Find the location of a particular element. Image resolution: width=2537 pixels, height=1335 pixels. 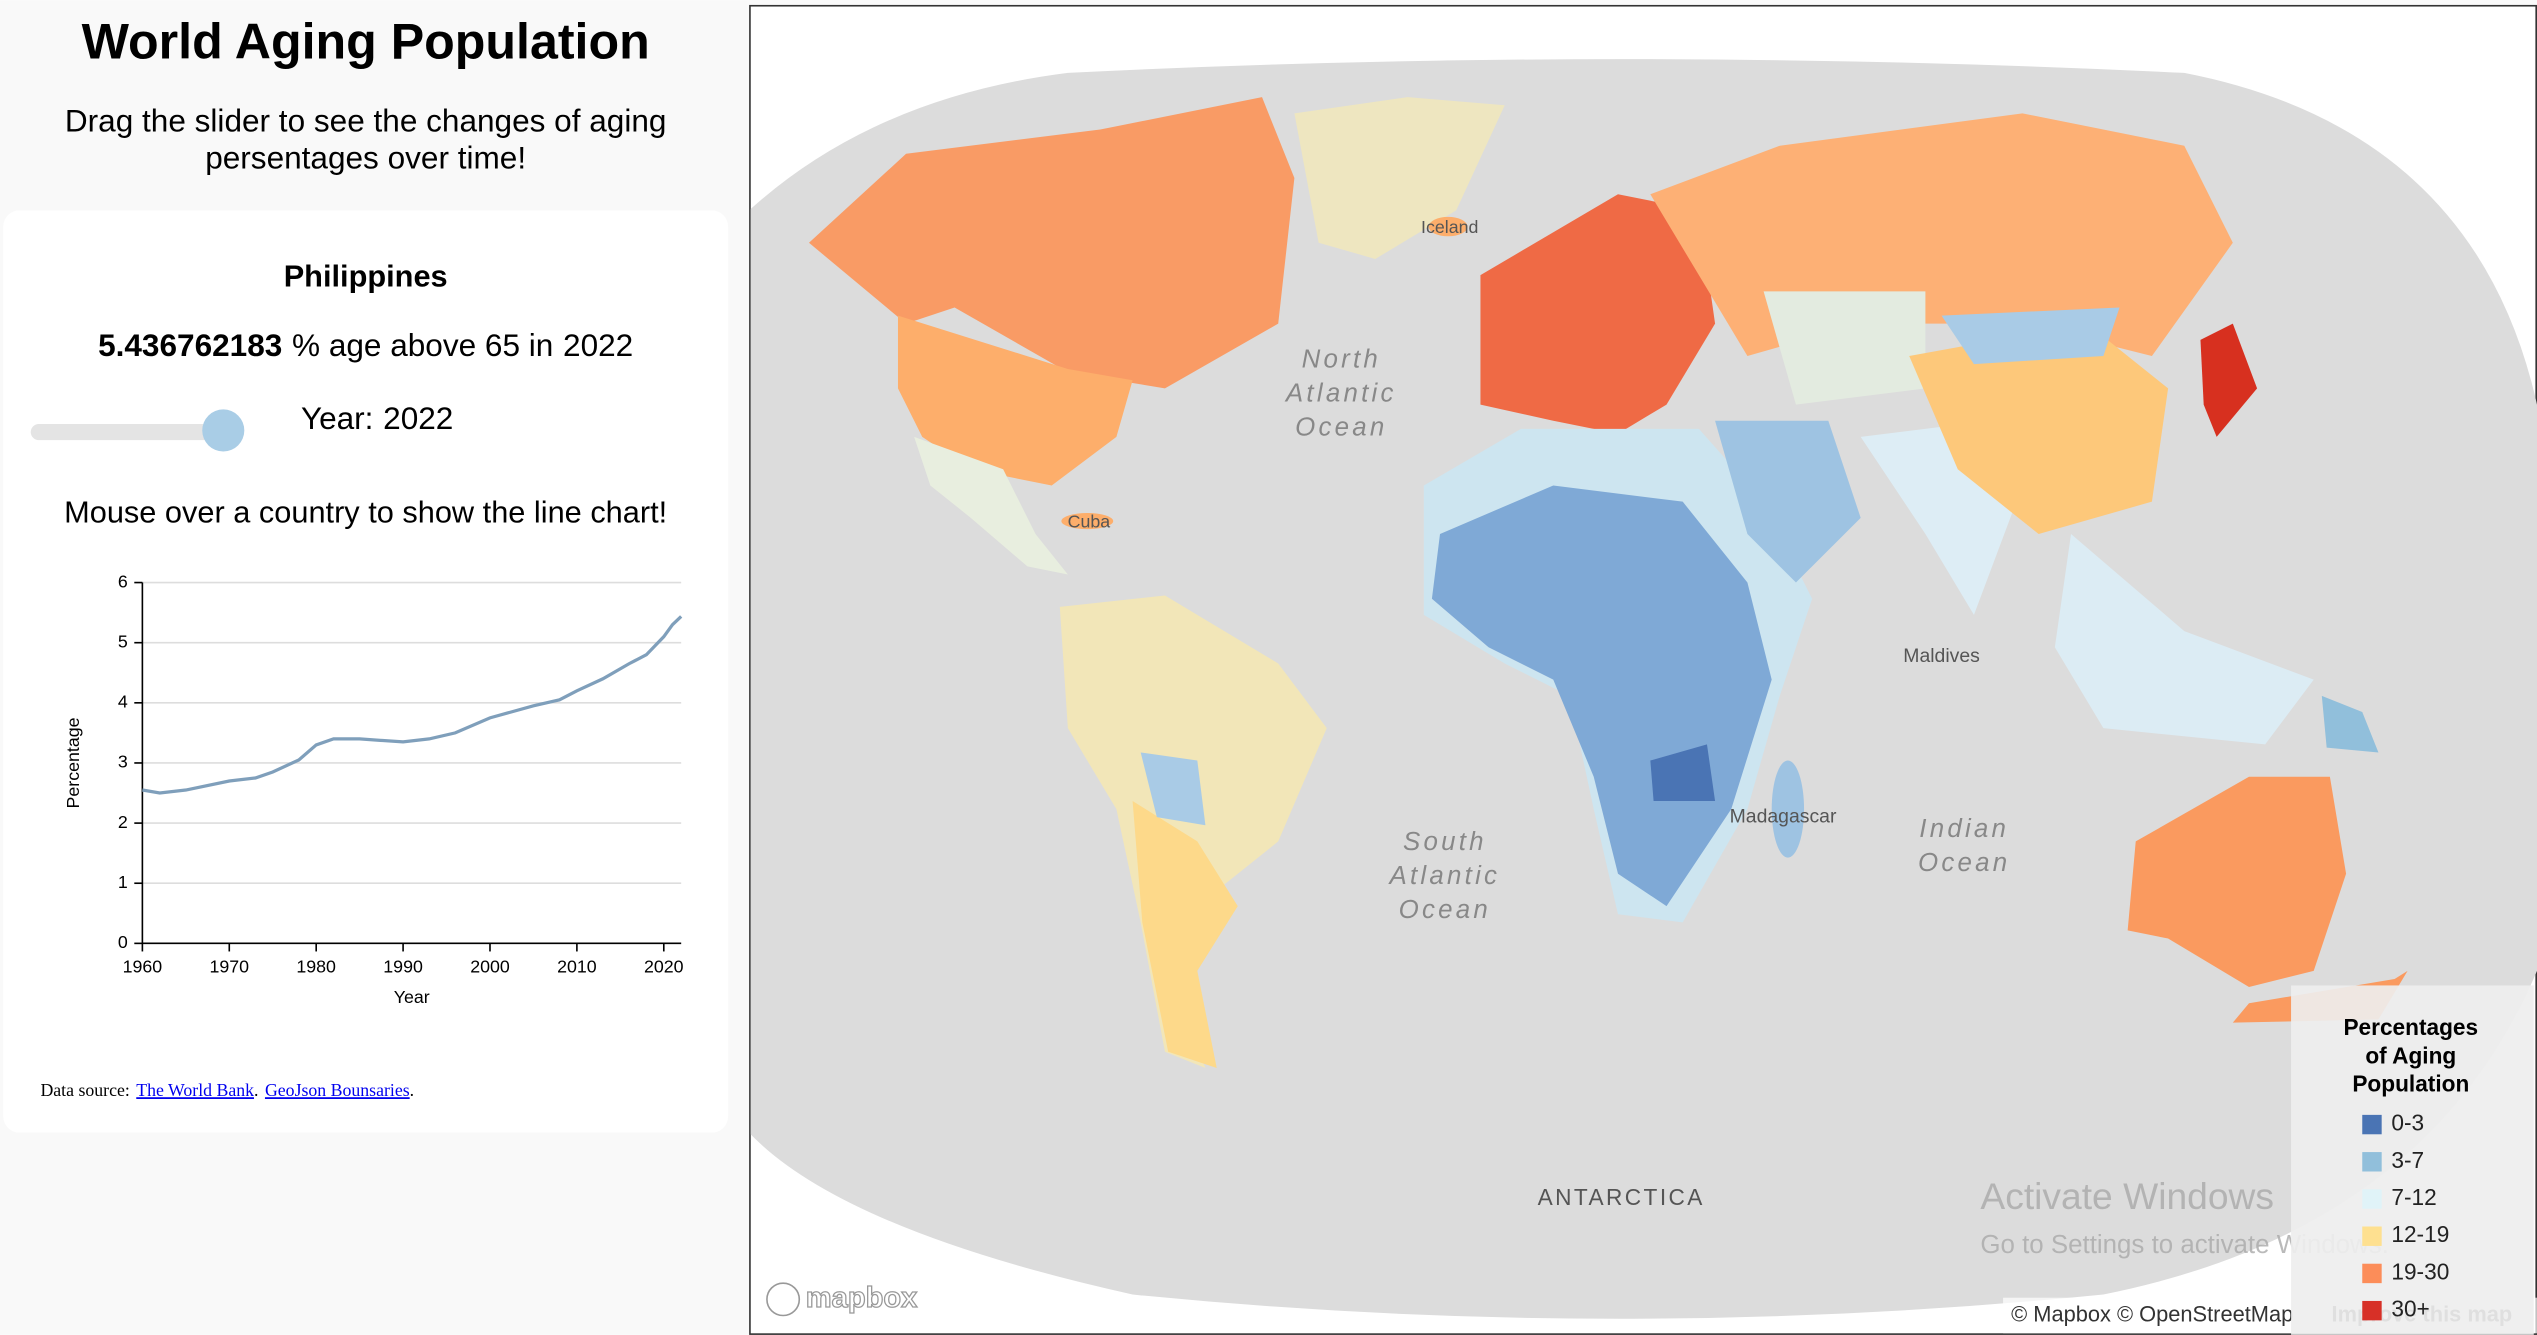

slider-thumb is located at coordinates (223, 430).